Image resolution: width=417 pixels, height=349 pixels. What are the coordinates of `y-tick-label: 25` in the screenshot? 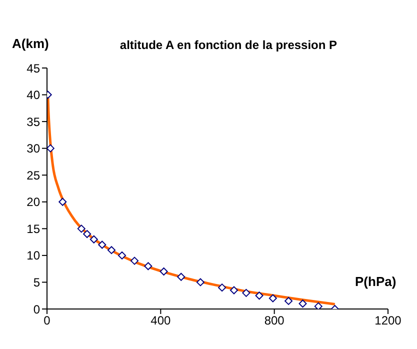 It's located at (33, 175).